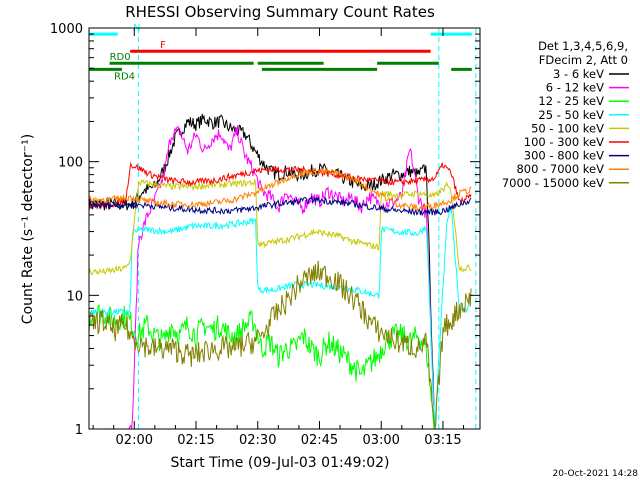 The width and height of the screenshot is (640, 480). What do you see at coordinates (596, 474) in the screenshot?
I see `footer-date: 20-Oct-2021 14:28` at bounding box center [596, 474].